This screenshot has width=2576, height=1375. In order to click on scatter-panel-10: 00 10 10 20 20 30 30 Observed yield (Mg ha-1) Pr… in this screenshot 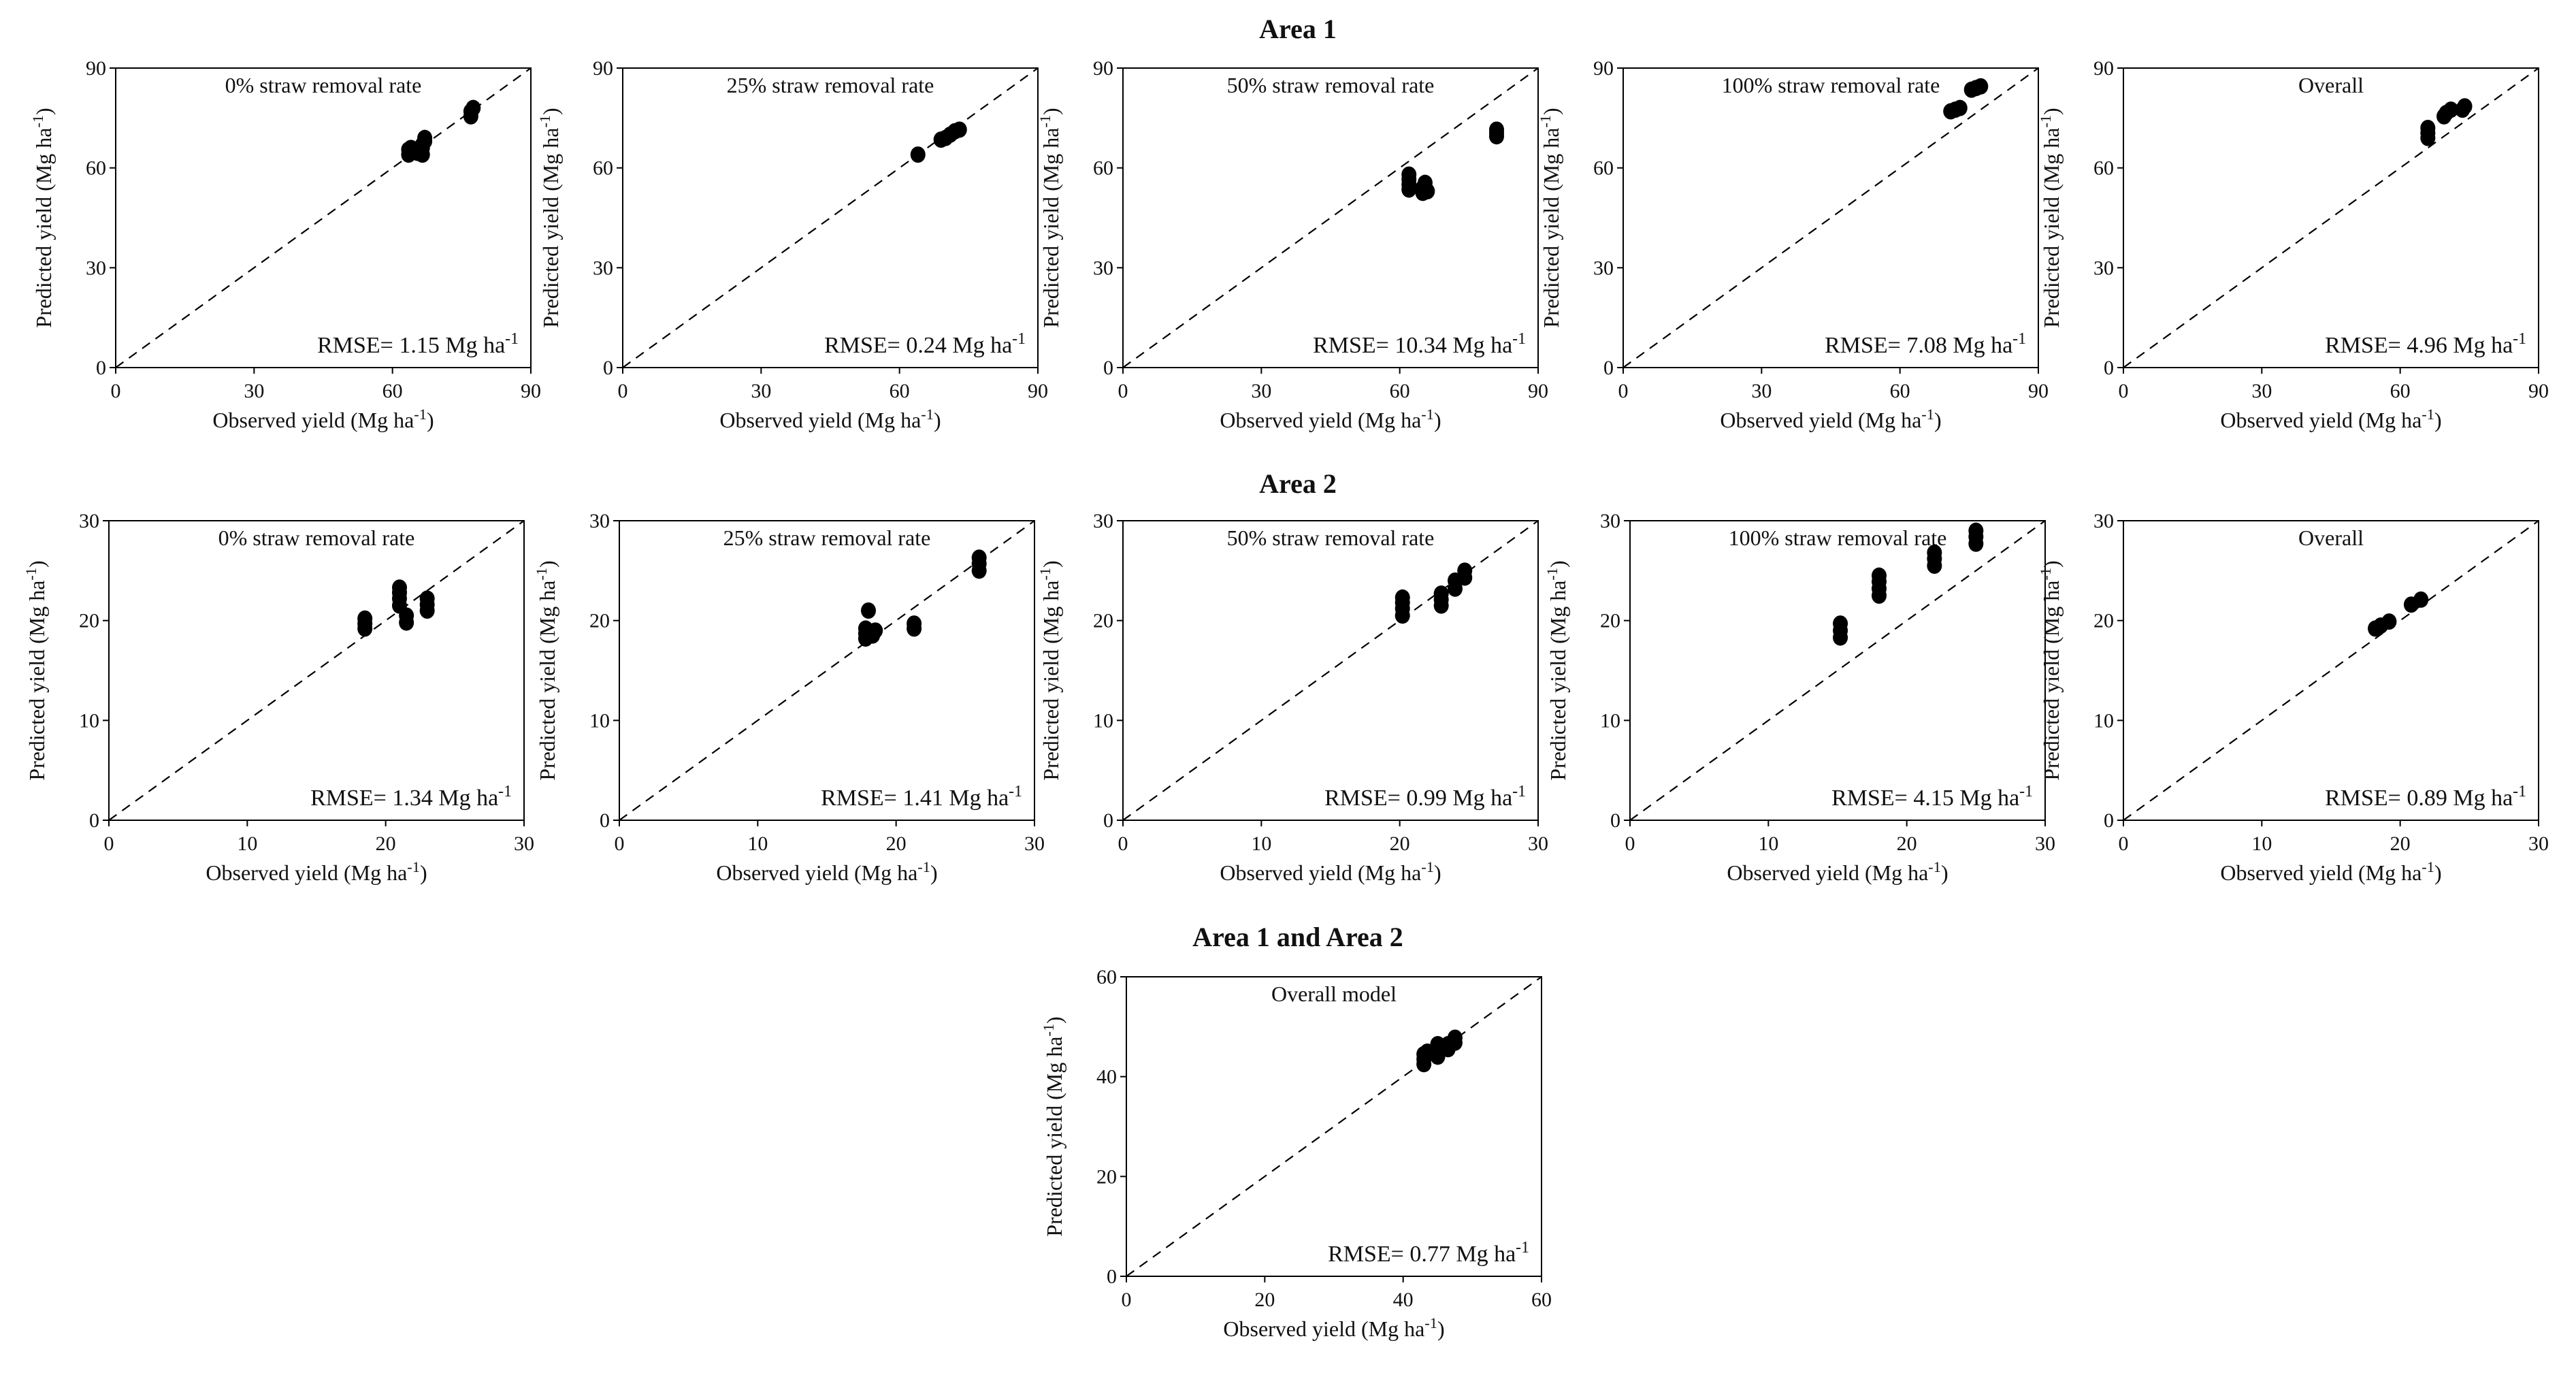, I will do `click(2293, 697)`.